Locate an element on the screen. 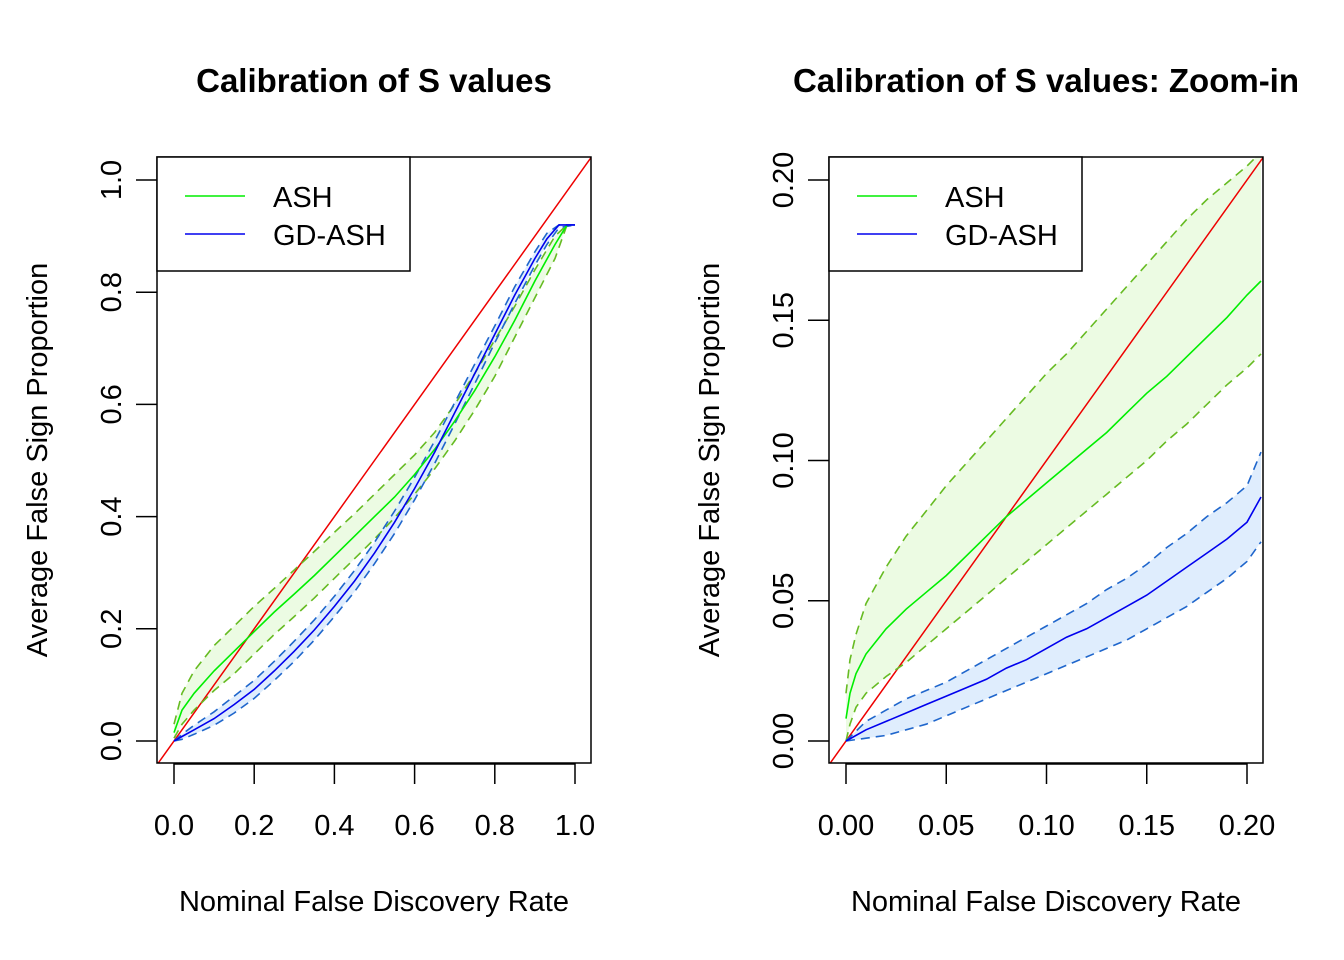  y-tick-label: 0.20 is located at coordinates (784, 180).